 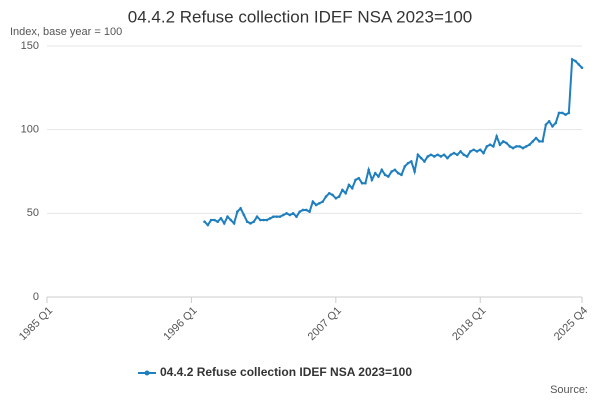 What do you see at coordinates (30, 46) in the screenshot?
I see `y-tick-label: 150` at bounding box center [30, 46].